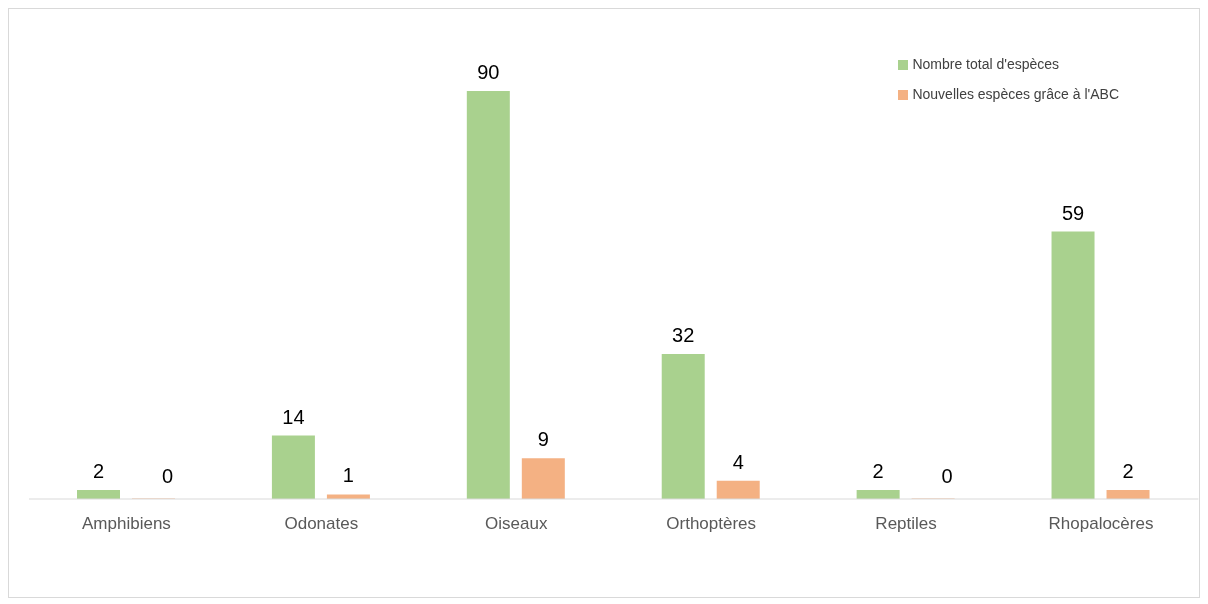 The width and height of the screenshot is (1208, 604). I want to click on legend-label: Nombre total d'espèces, so click(986, 64).